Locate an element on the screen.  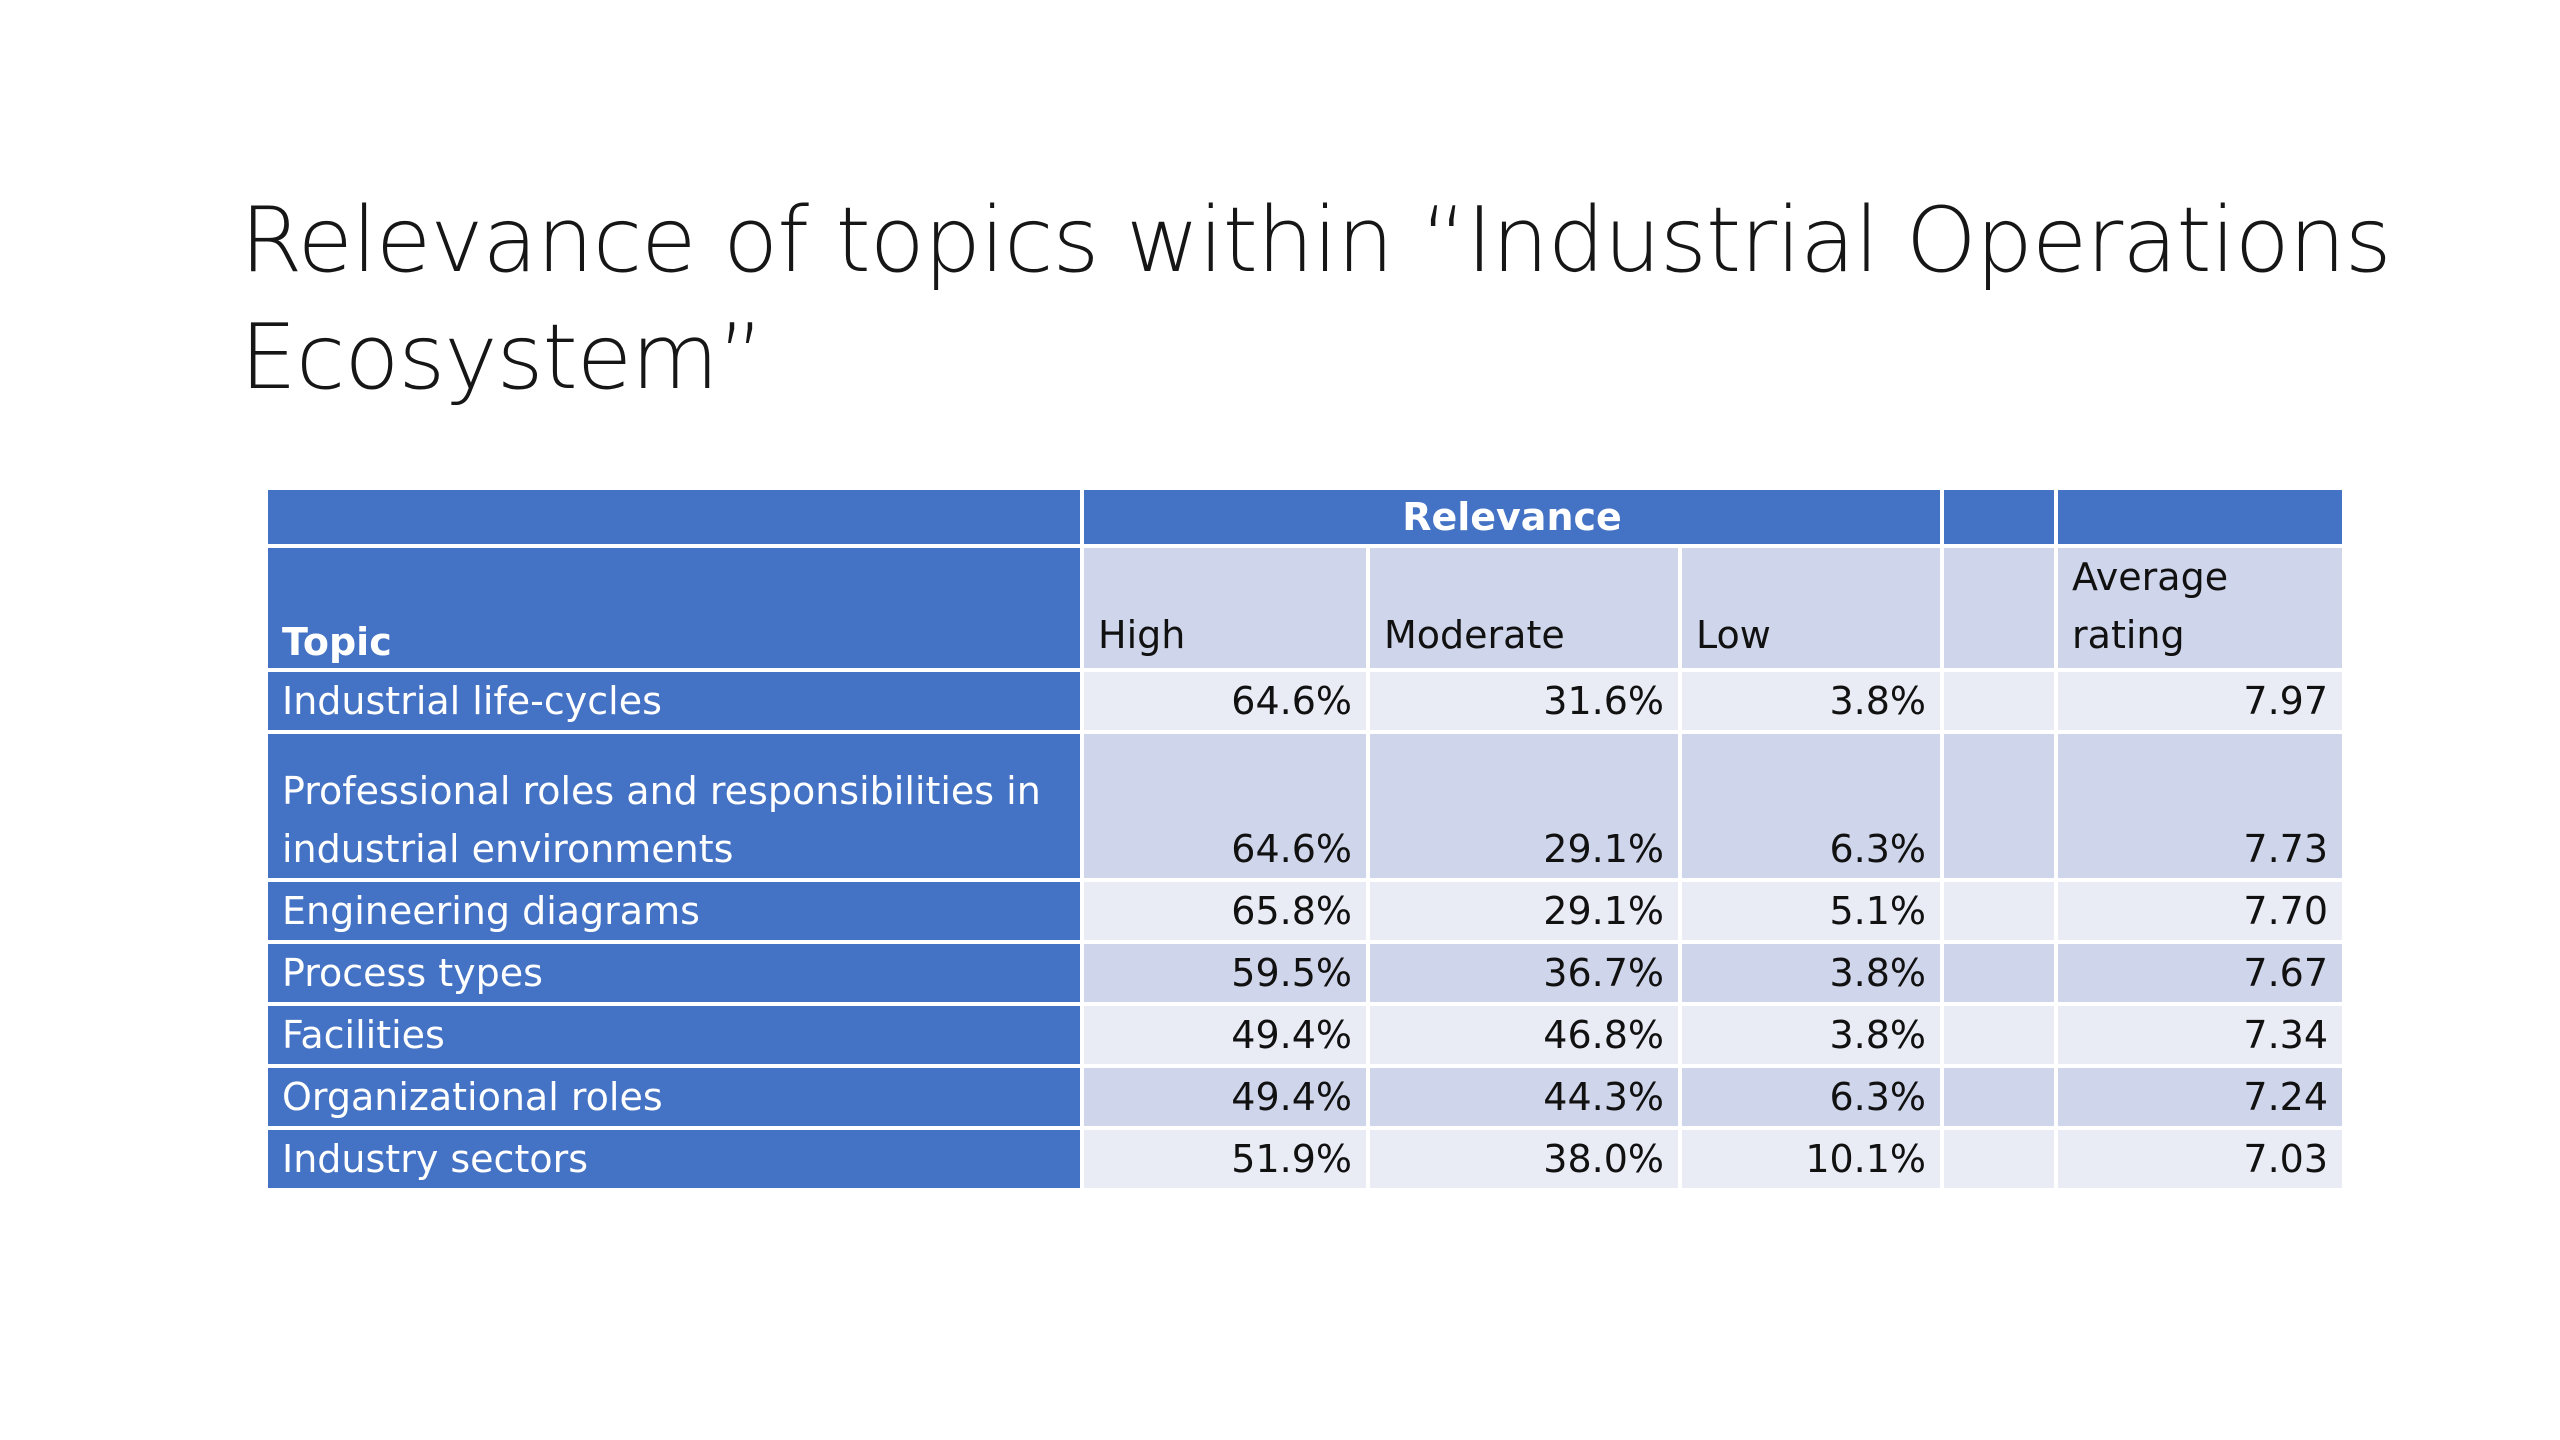
average-rating-cell: 7.97 is located at coordinates (2200, 701).